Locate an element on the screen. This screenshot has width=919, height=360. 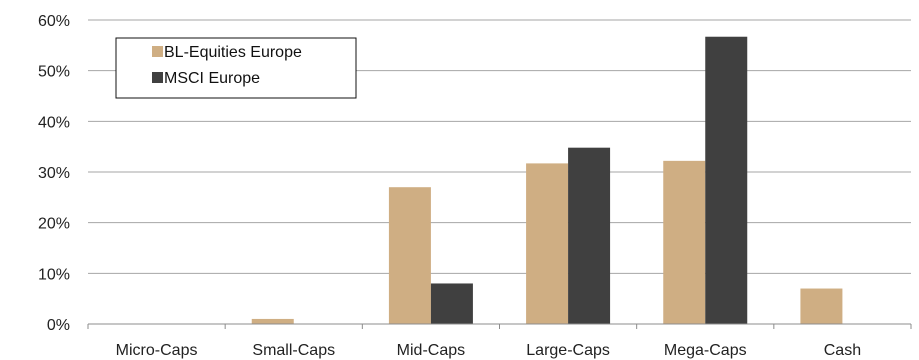
y-axis-ticks: 0% 10% 20% 30% 40% 50% 60% is located at coordinates (54, 173).